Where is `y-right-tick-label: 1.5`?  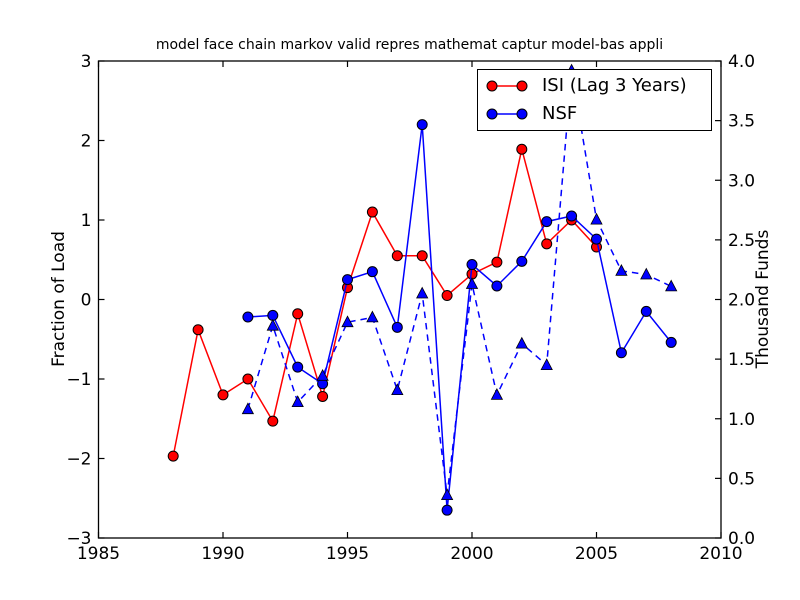 y-right-tick-label: 1.5 is located at coordinates (741, 360).